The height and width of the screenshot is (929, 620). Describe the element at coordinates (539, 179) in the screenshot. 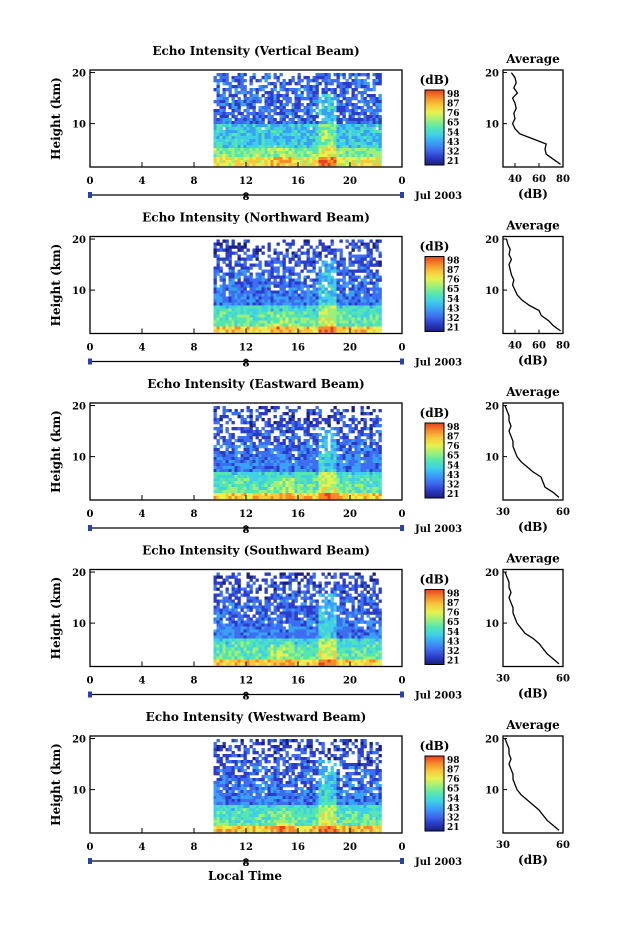

I see `avg-tick-label: 60` at that location.